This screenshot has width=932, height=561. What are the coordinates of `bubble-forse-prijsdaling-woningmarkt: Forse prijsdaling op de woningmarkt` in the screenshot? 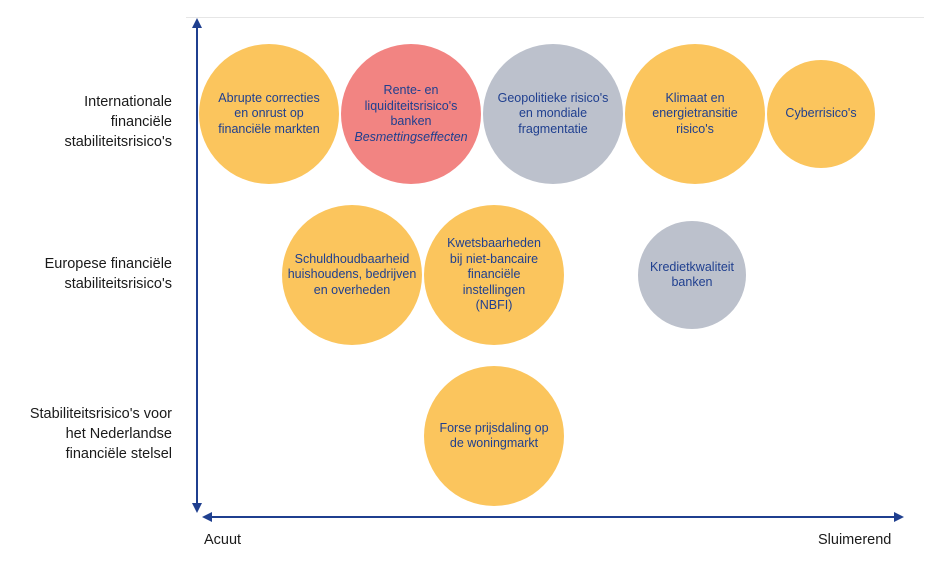 It's located at (494, 436).